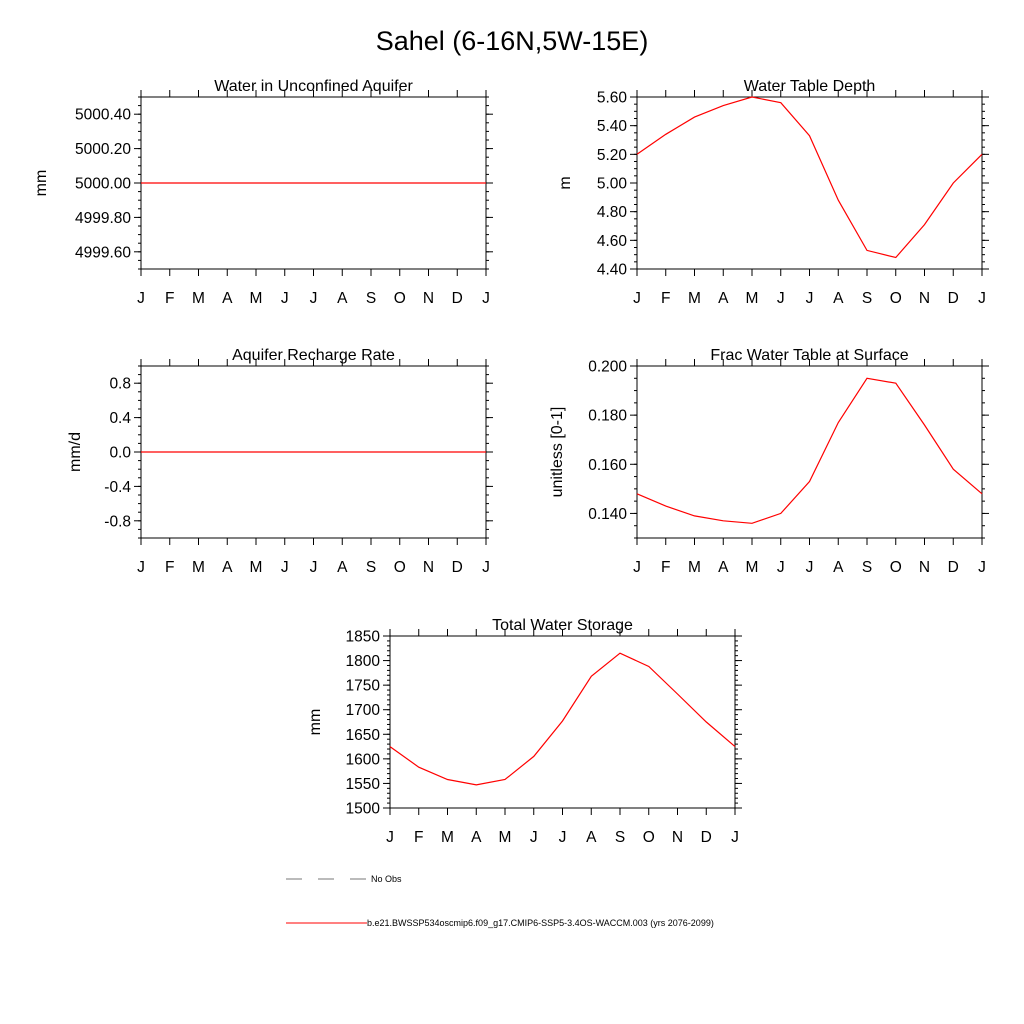  Describe the element at coordinates (512, 41) in the screenshot. I see `figure-title: Sahel (6-16N,5W-15E)` at that location.